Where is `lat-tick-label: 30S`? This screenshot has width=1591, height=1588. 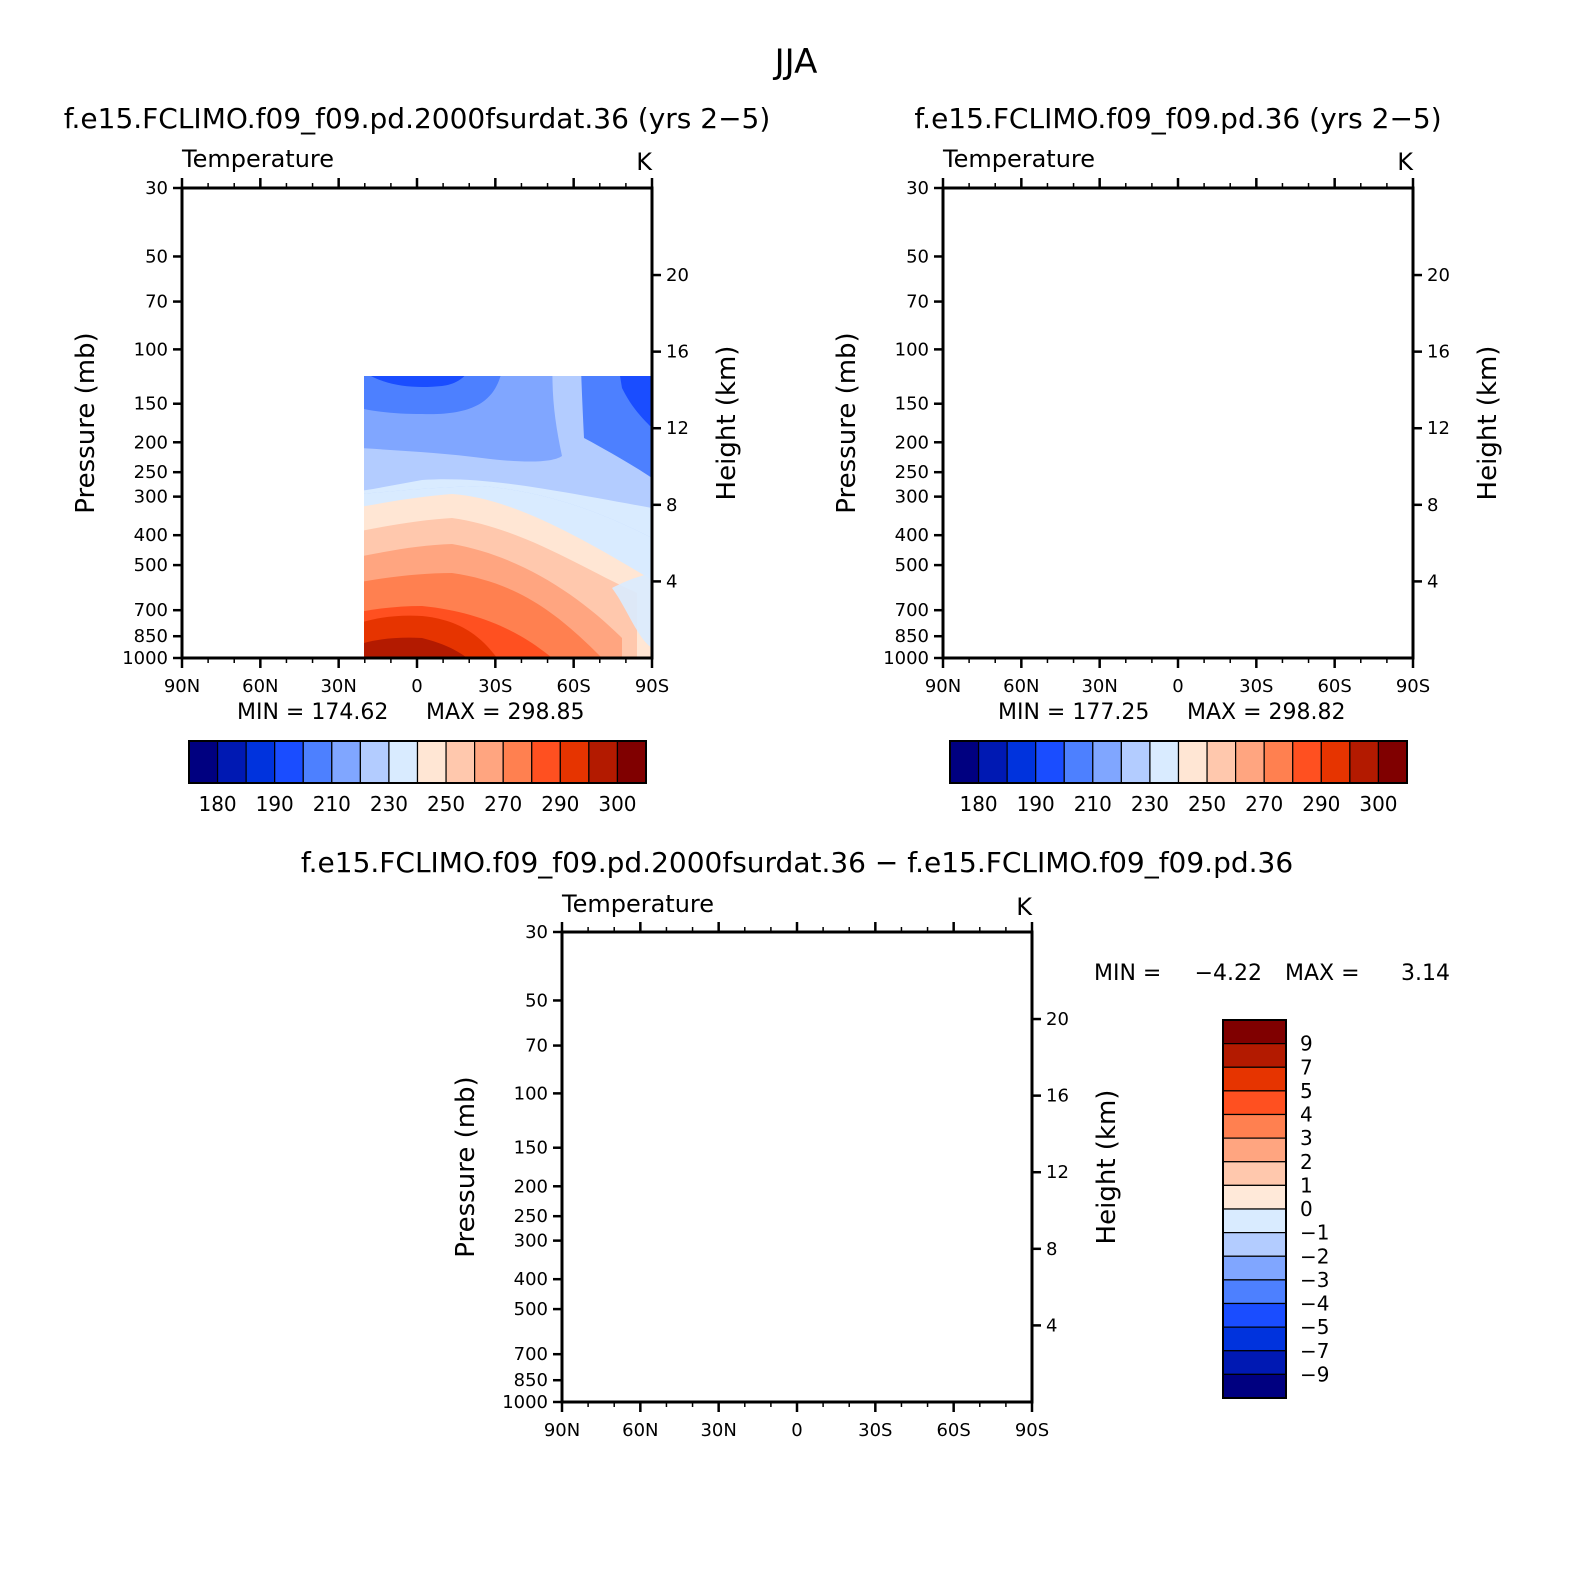 lat-tick-label: 30S is located at coordinates (495, 686).